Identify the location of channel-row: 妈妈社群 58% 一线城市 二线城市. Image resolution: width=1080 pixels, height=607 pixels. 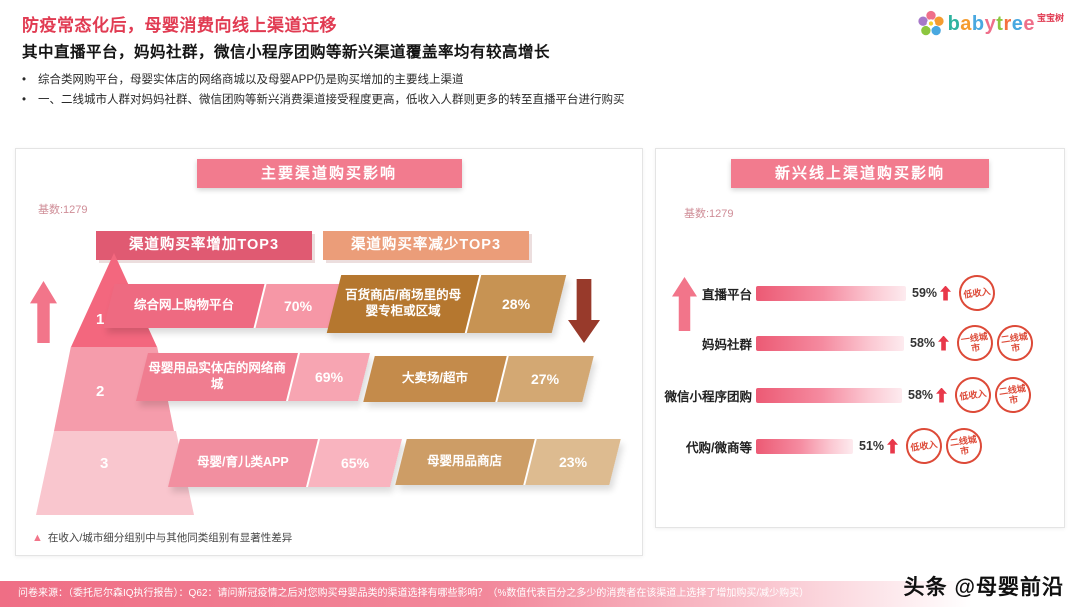
(860, 343).